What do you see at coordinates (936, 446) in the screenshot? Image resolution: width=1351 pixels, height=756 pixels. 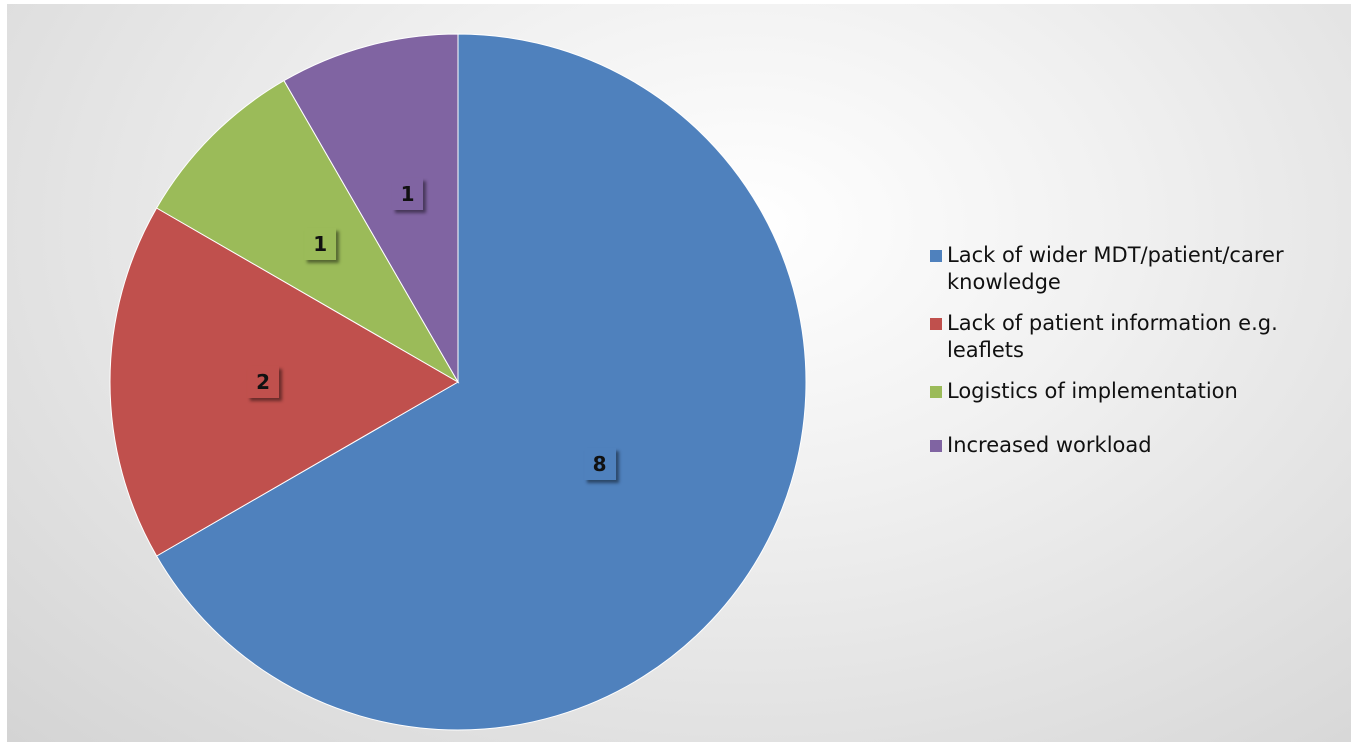 I see `legend-swatch-workload` at bounding box center [936, 446].